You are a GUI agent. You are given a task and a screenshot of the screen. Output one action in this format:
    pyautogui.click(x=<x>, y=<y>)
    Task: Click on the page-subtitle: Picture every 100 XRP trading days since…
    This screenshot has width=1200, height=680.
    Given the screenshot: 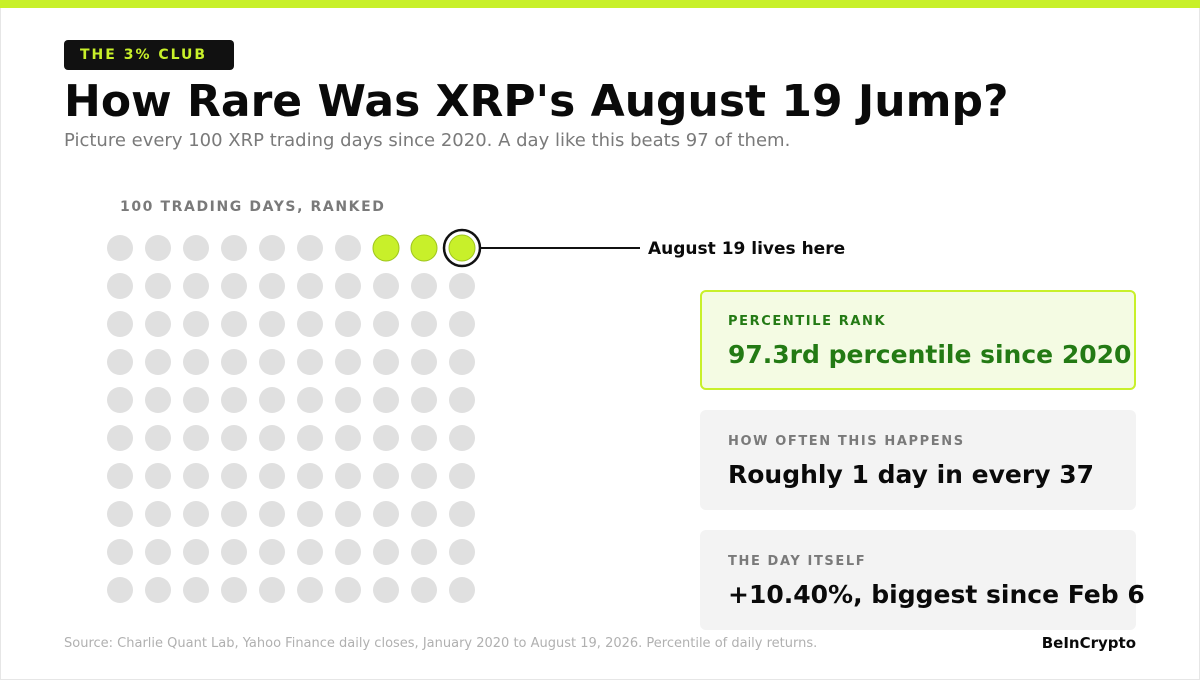 What is the action you would take?
    pyautogui.click(x=427, y=140)
    